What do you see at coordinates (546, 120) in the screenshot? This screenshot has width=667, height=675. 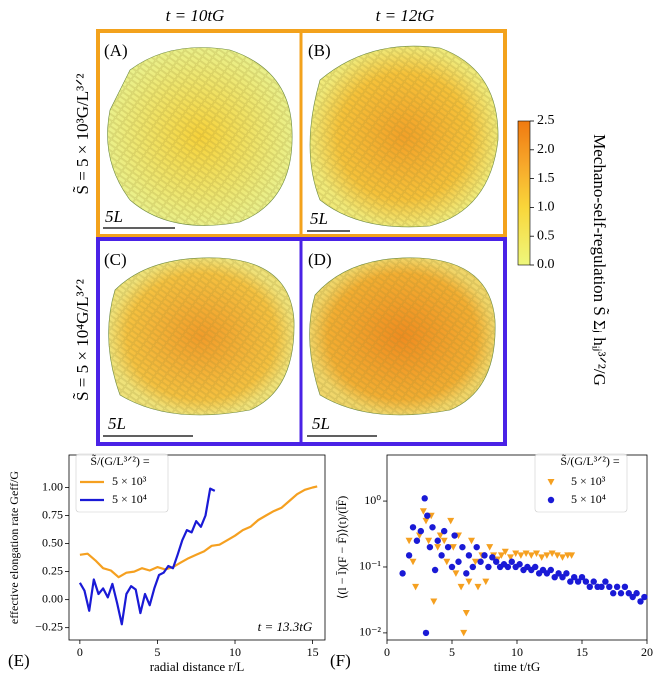 I see `colorbar-tick-label: 2.5` at bounding box center [546, 120].